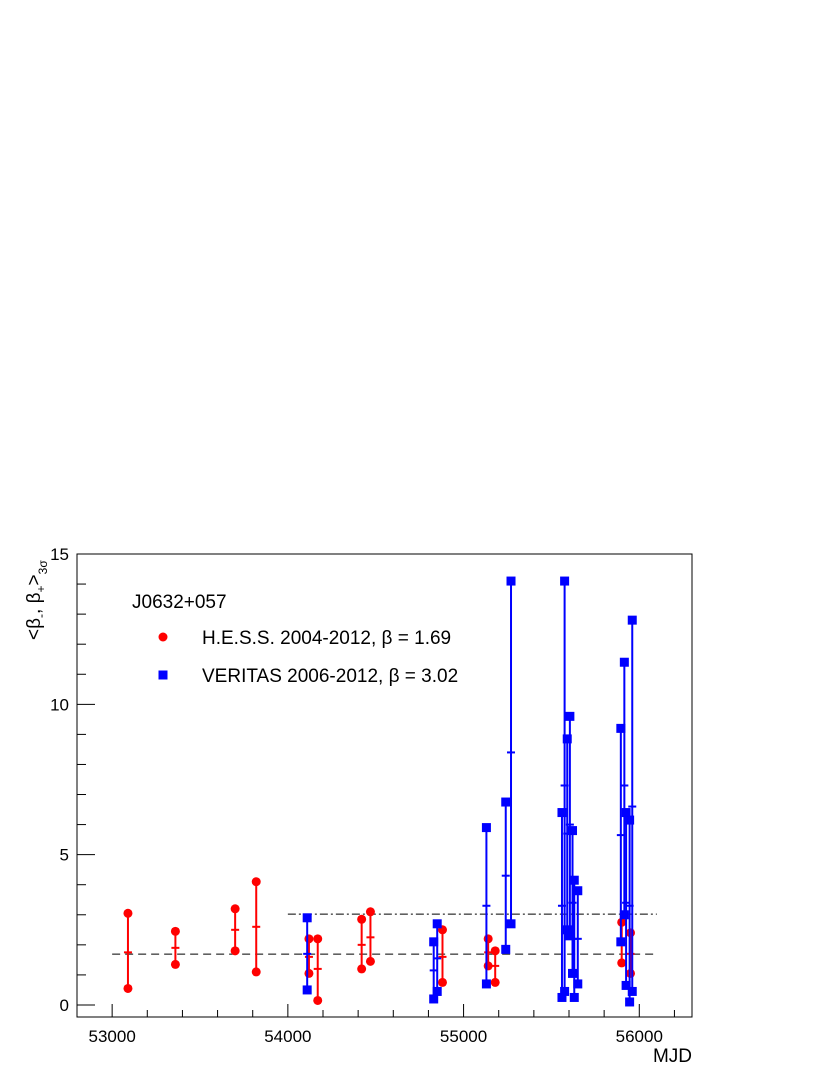 This screenshot has width=830, height=1075. What do you see at coordinates (59, 704) in the screenshot?
I see `y-tick-label: 10` at bounding box center [59, 704].